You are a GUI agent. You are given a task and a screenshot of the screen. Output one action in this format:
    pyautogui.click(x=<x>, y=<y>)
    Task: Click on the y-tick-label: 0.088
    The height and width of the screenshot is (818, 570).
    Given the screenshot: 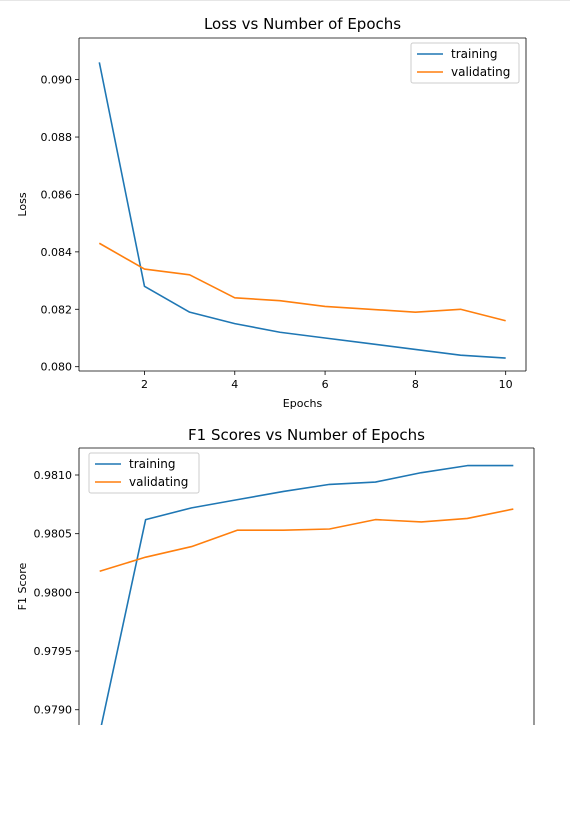 What is the action you would take?
    pyautogui.click(x=57, y=137)
    